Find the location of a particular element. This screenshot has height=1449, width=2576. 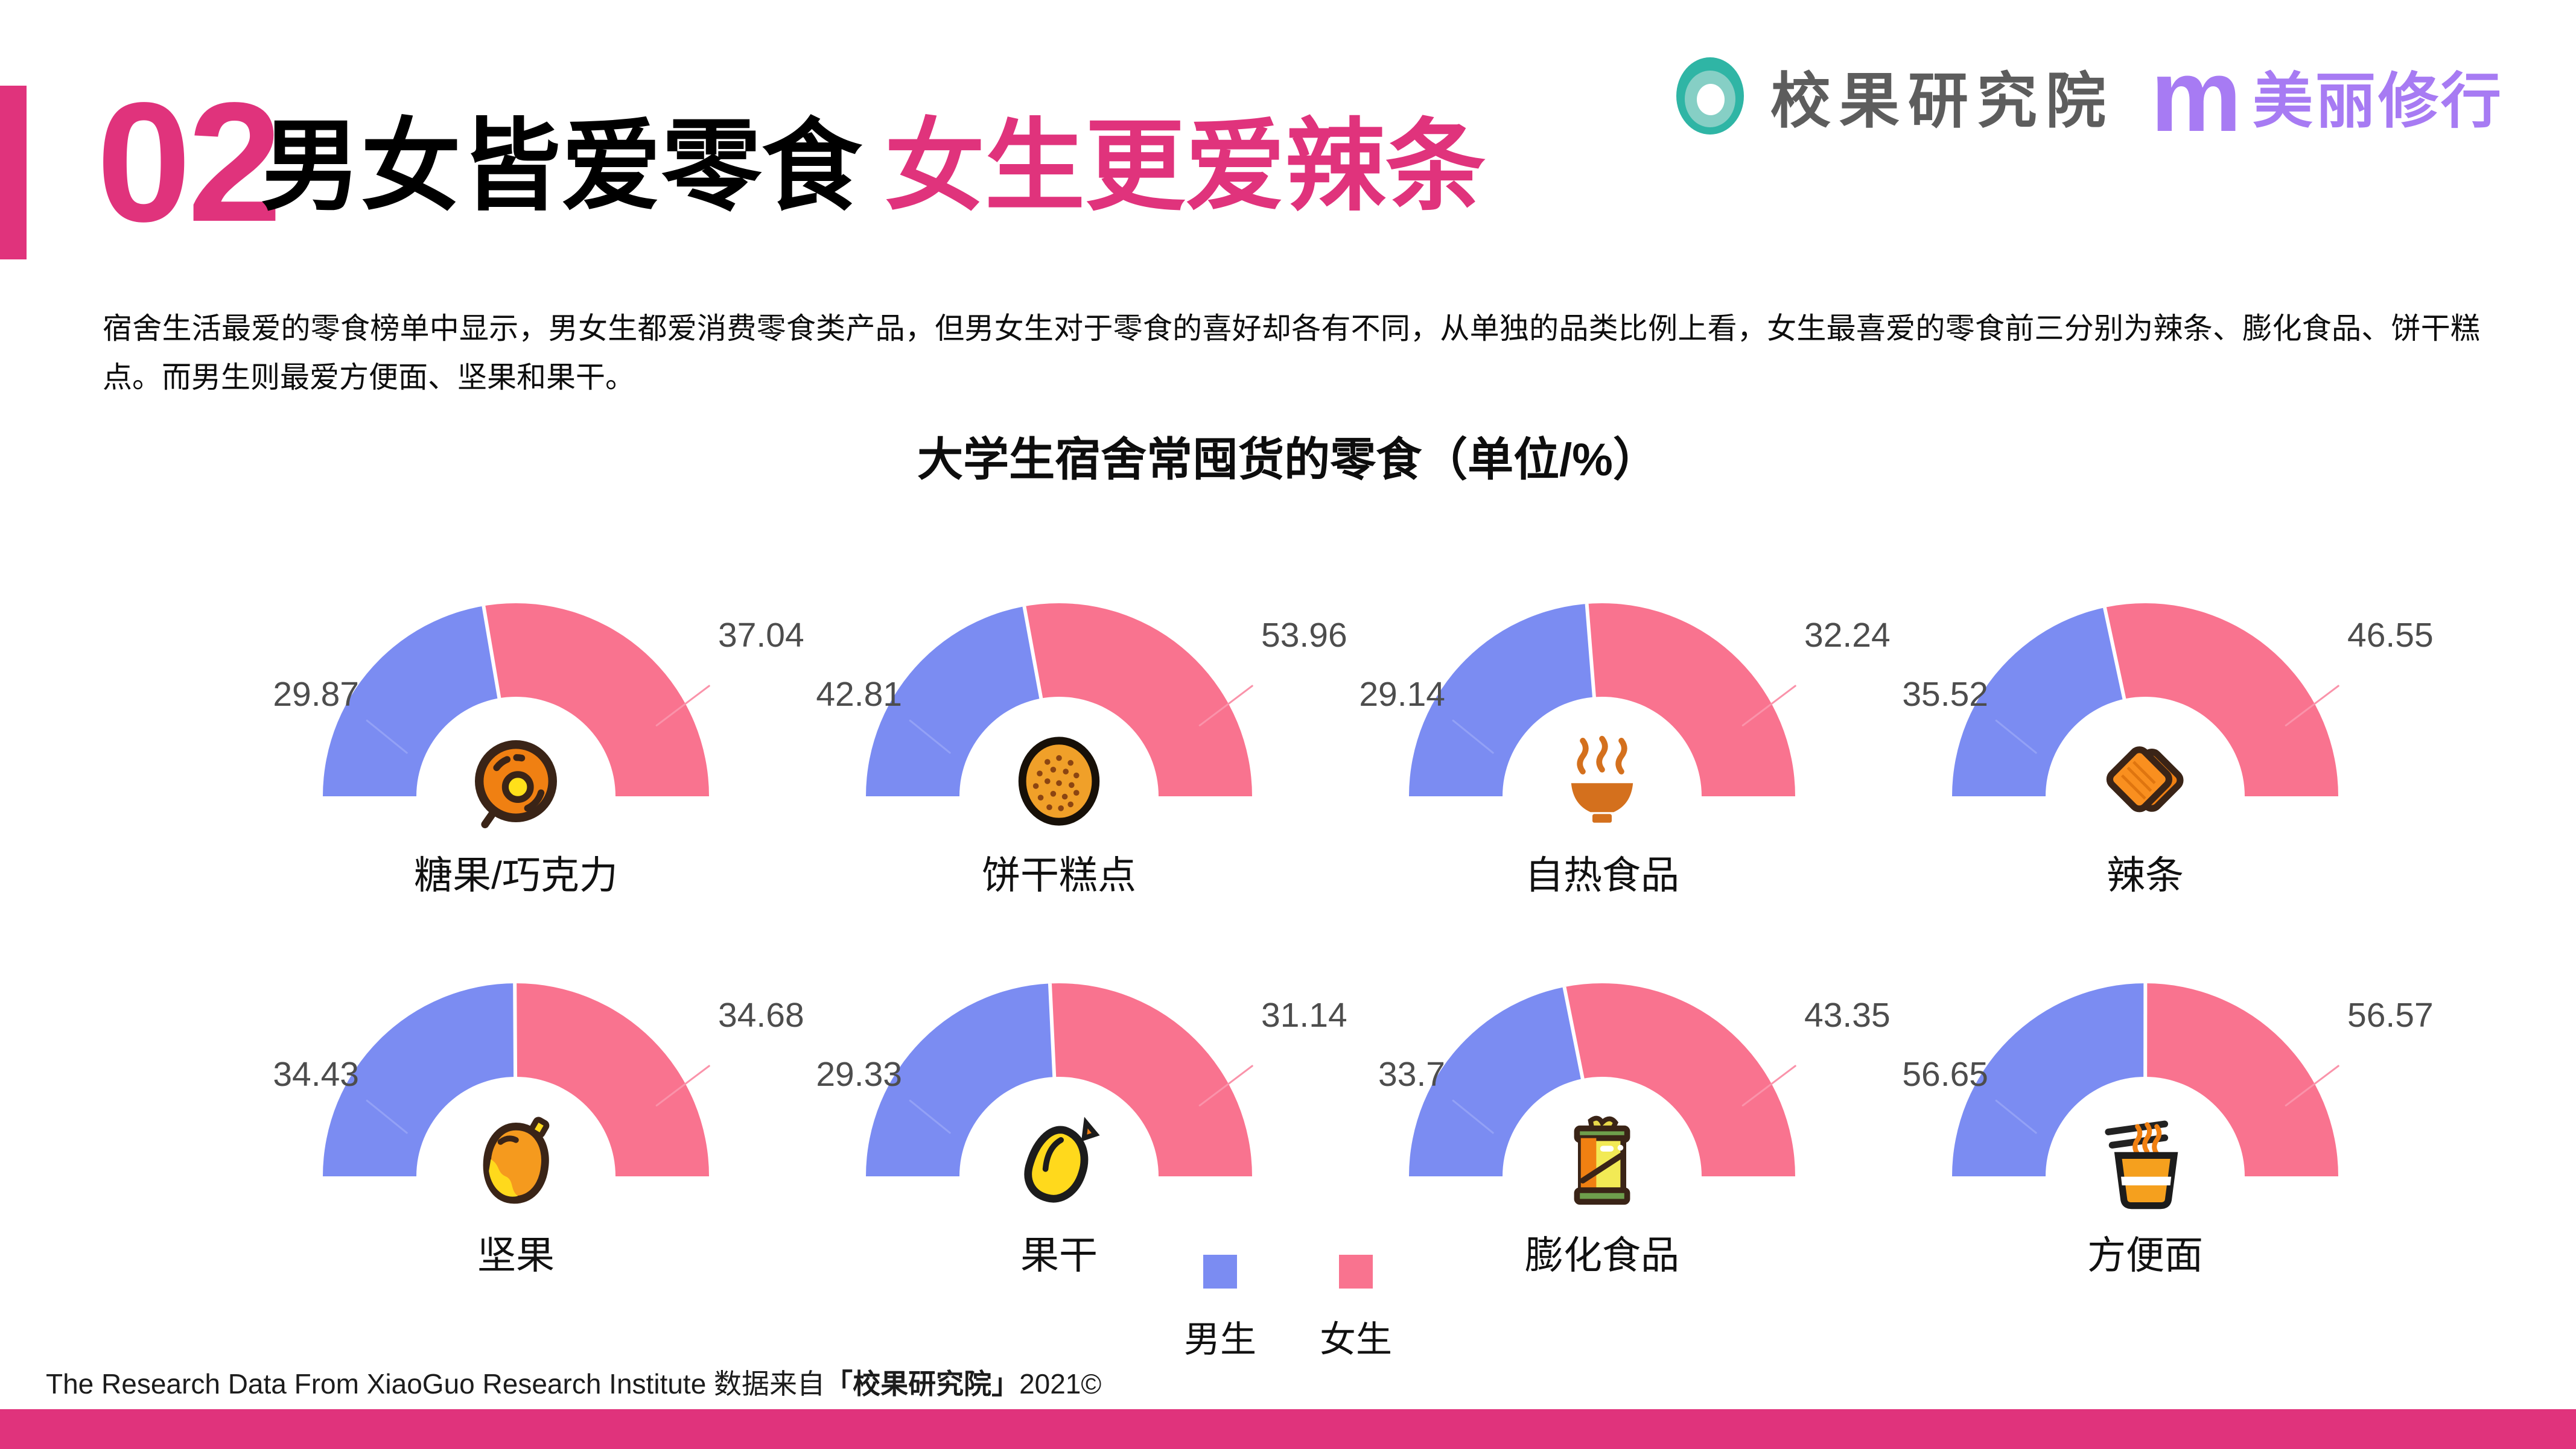

chart-legend: 男生 女生 is located at coordinates (1288, 1309).